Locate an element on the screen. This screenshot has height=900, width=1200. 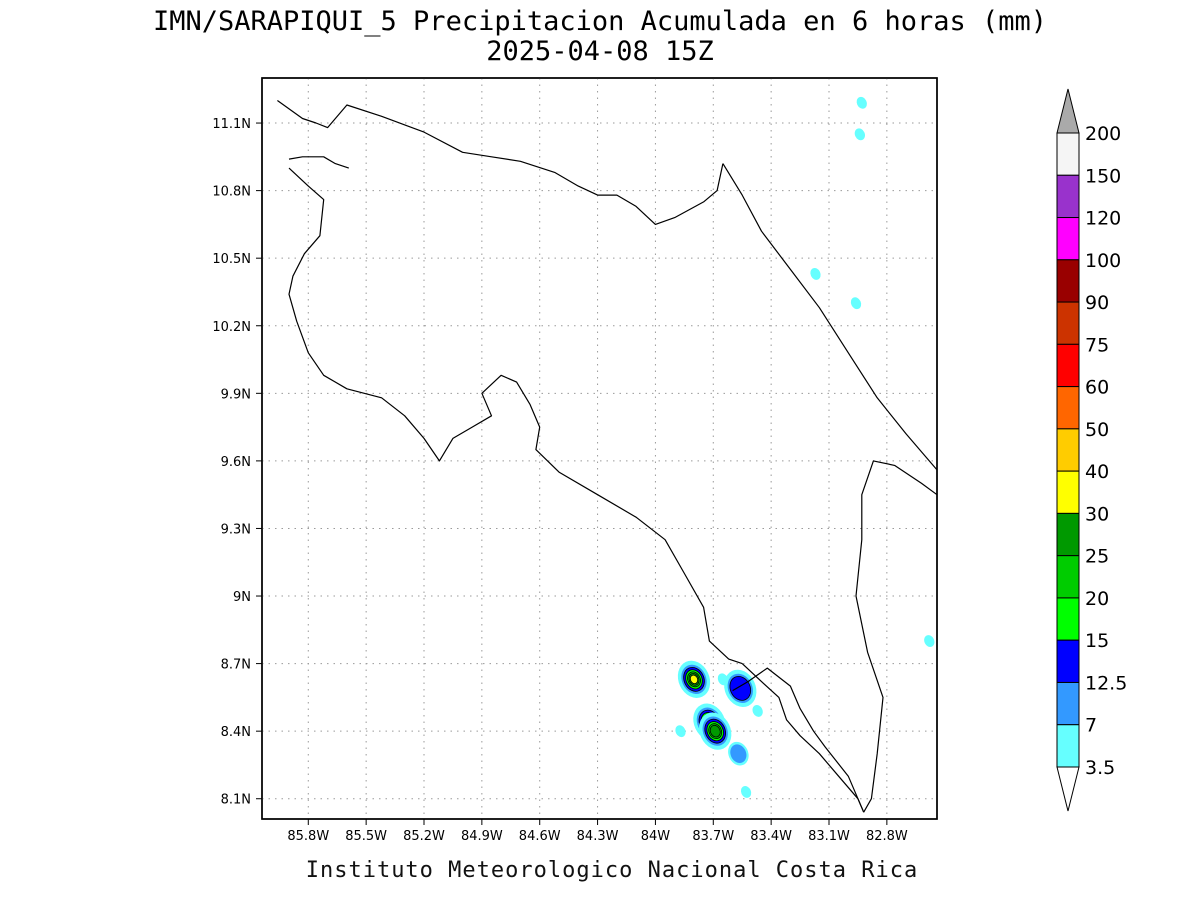
legend-label: 30 is located at coordinates (1097, 514).